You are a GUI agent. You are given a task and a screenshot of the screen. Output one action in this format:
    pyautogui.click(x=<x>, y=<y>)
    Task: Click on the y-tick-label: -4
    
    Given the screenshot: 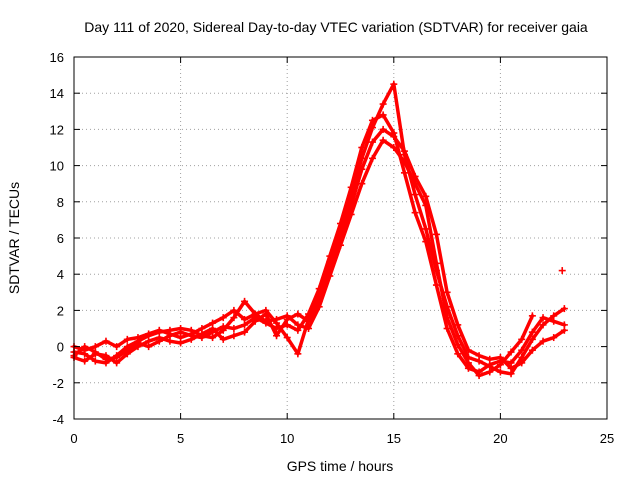 What is the action you would take?
    pyautogui.click(x=58, y=419)
    